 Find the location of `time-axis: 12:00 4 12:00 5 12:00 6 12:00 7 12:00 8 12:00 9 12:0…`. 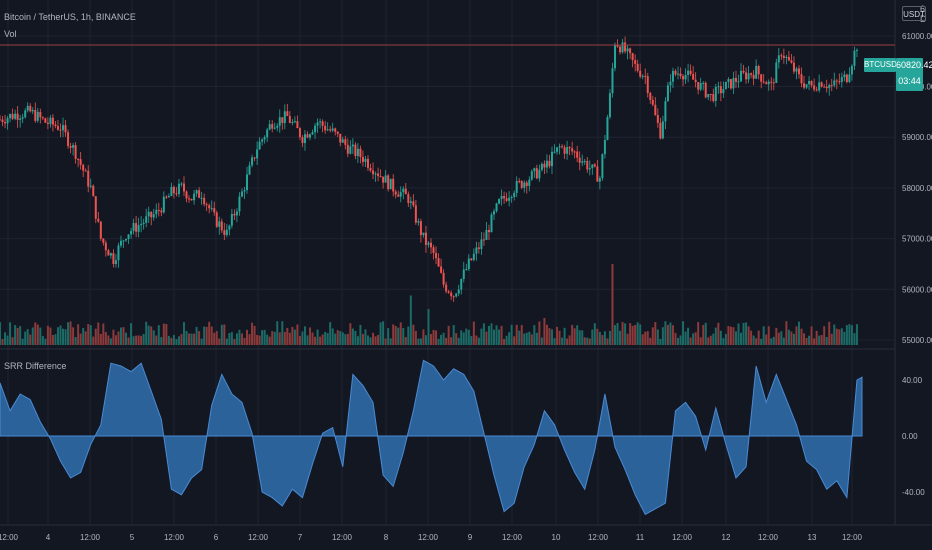

time-axis: 12:00 4 12:00 5 12:00 6 12:00 7 12:00 8 12:00 9 12:0… is located at coordinates (431, 537).